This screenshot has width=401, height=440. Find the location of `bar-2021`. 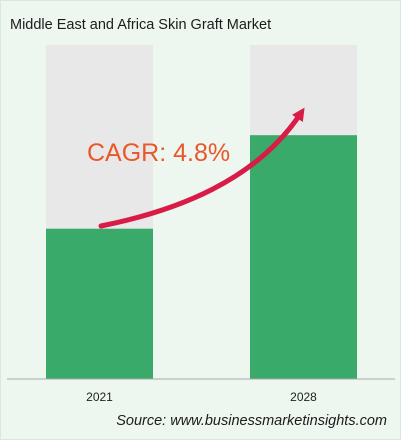

bar-2021 is located at coordinates (99, 303).